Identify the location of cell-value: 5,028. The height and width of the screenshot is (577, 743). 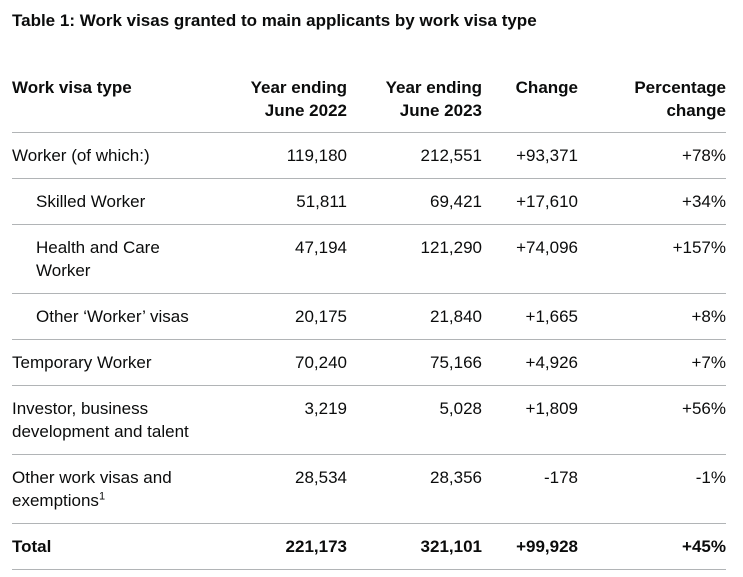
(414, 420).